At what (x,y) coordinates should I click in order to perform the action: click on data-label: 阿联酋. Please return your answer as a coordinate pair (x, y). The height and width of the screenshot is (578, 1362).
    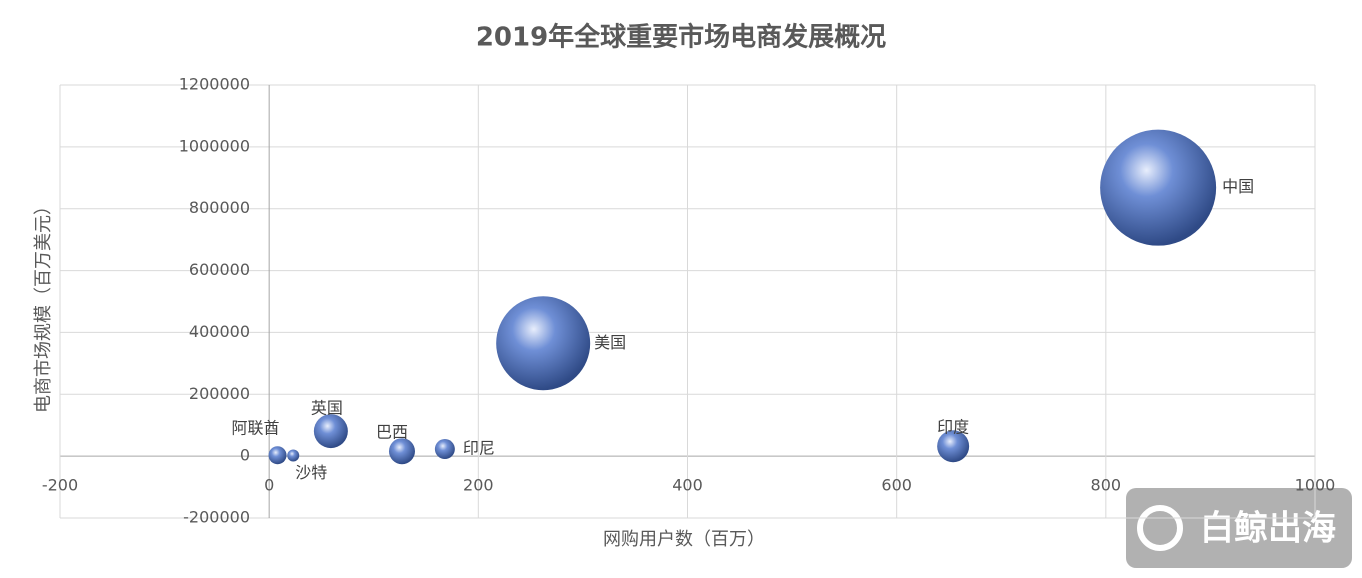
    Looking at the image, I should click on (256, 428).